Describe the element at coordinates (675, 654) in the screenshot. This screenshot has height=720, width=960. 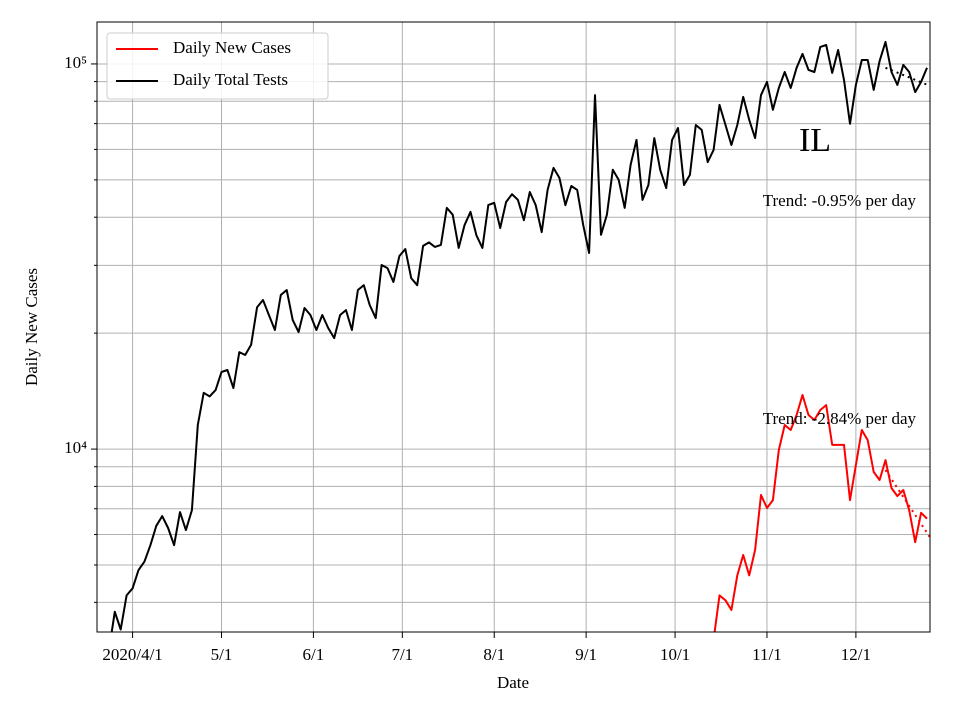
I see `x-tick-label: 10/1` at that location.